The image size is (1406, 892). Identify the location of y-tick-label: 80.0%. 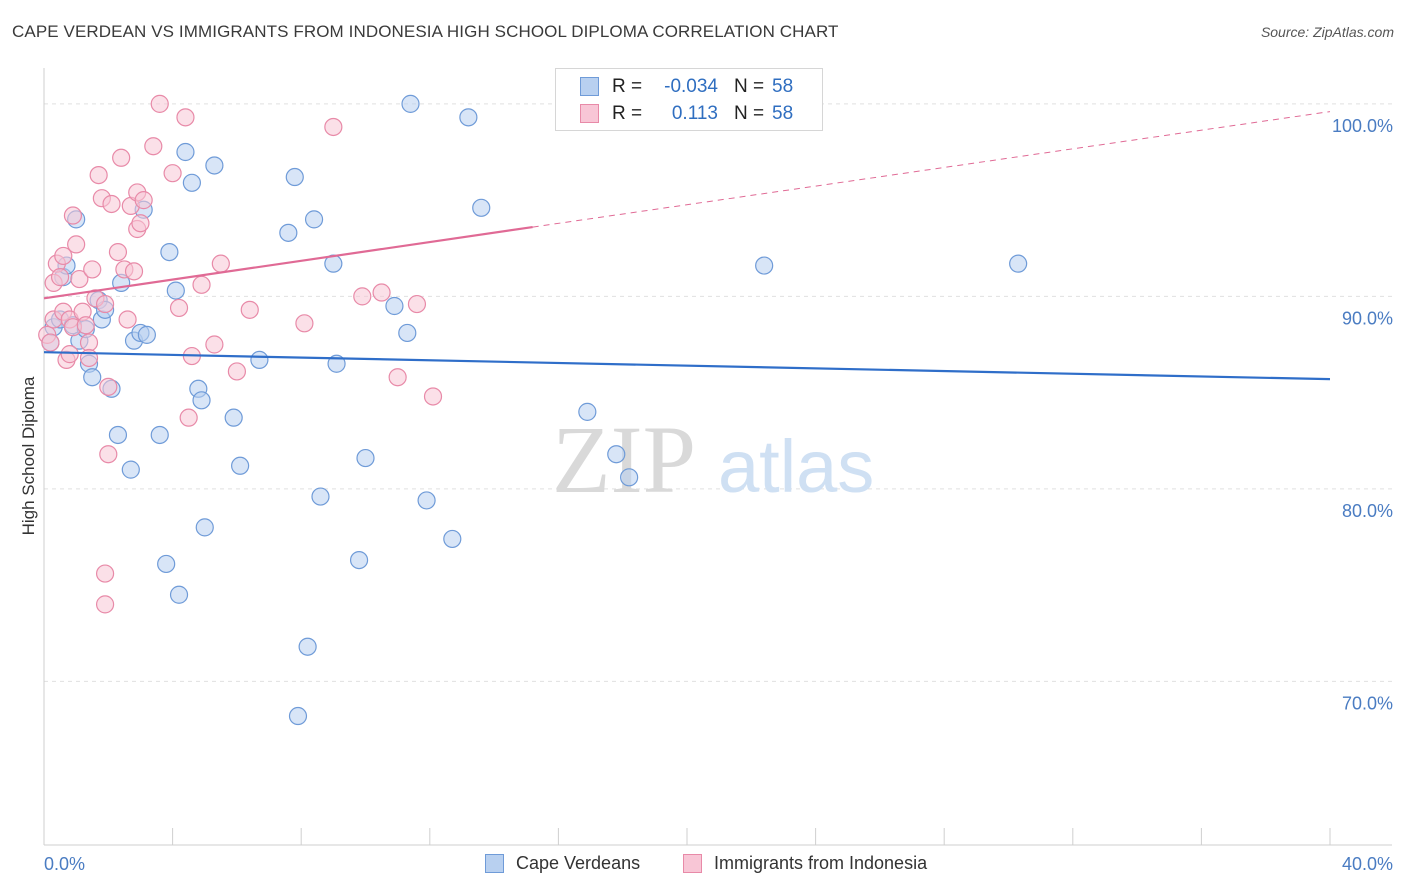
(1367, 511).